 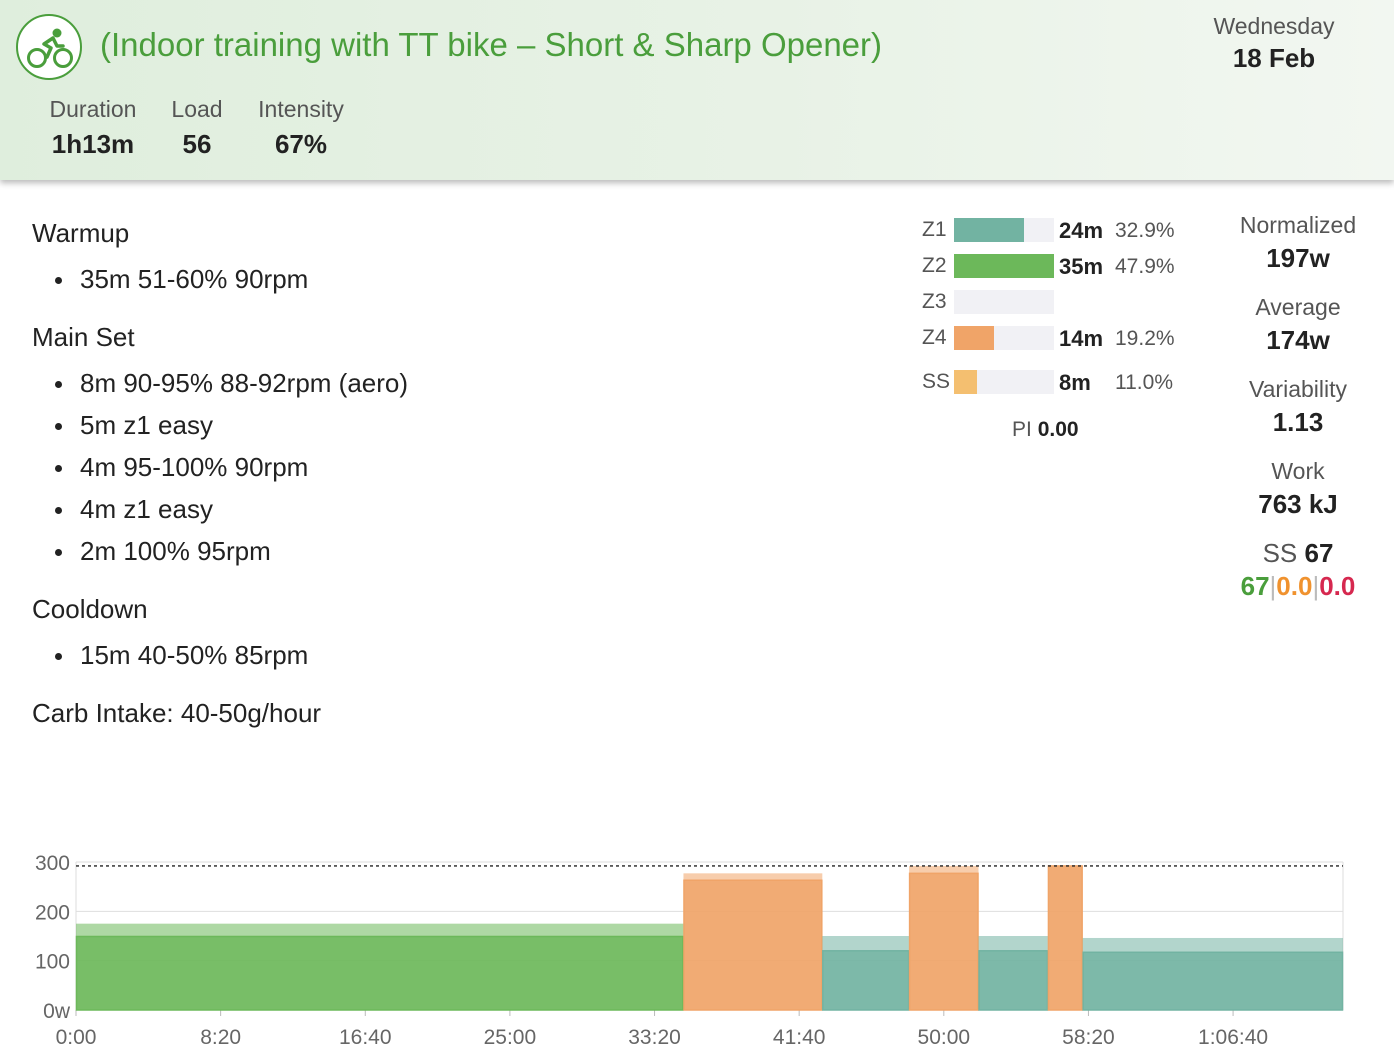 What do you see at coordinates (1298, 225) in the screenshot?
I see `stat-label: Normalized` at bounding box center [1298, 225].